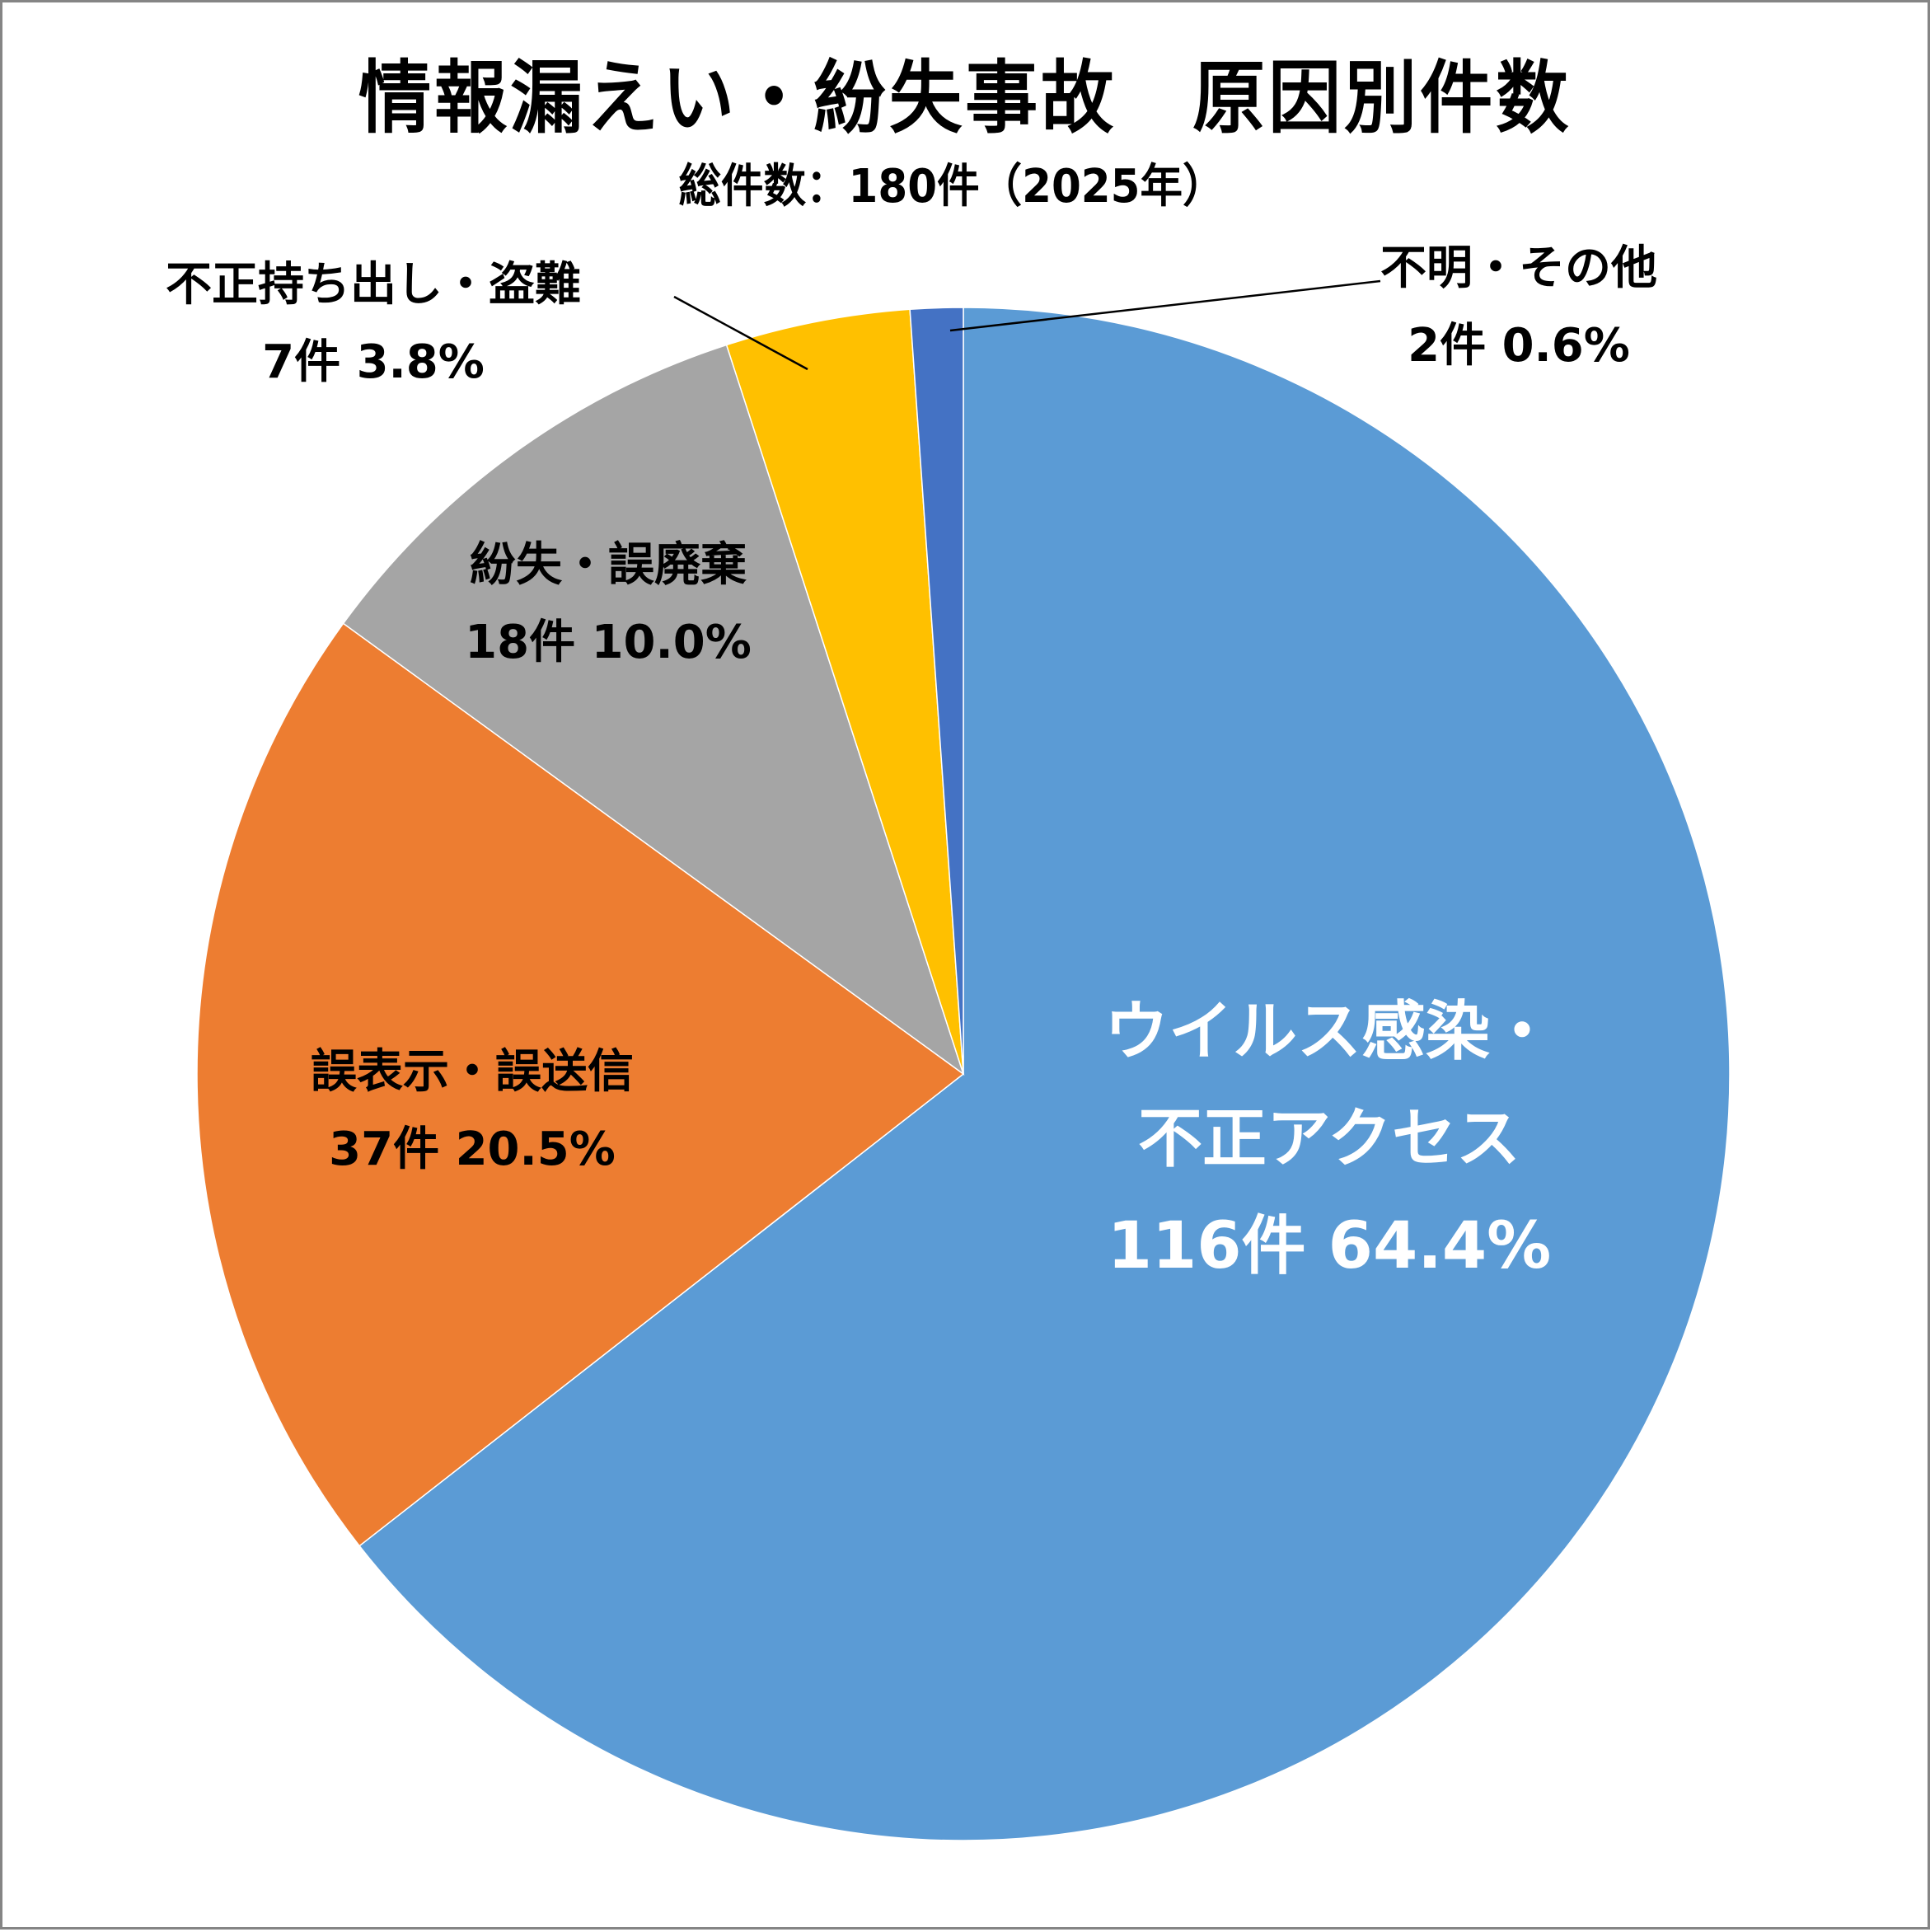 The width and height of the screenshot is (1930, 1932). I want to click on chart-title: 情報漏えい・紛失事故 原因別件数, so click(965, 98).